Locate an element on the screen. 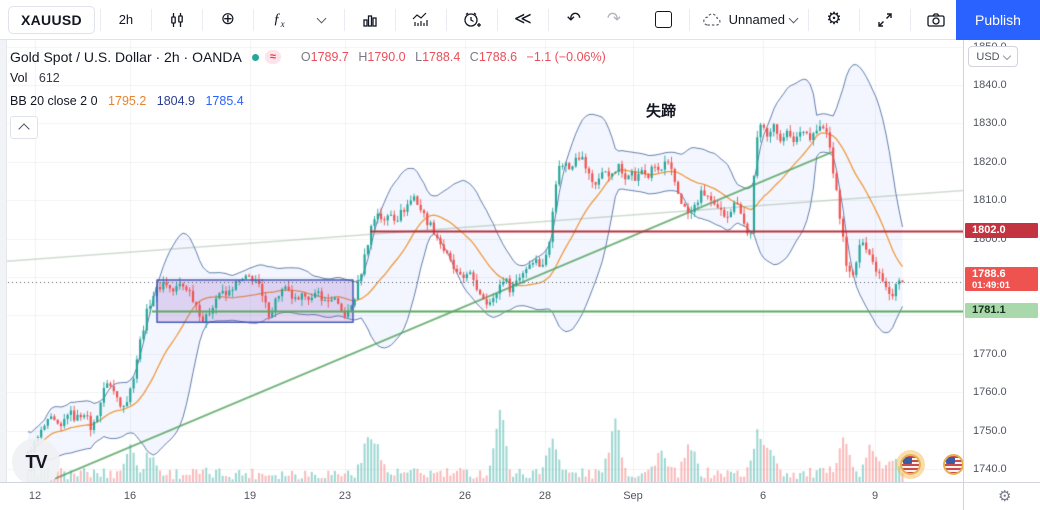  undo-icon: ↶ is located at coordinates (574, 19).